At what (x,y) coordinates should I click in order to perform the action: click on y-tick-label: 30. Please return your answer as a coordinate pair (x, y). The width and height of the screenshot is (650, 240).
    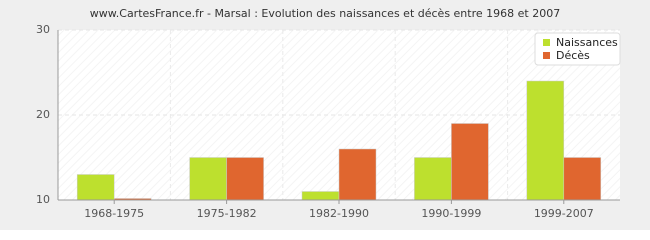
    Looking at the image, I should click on (43, 29).